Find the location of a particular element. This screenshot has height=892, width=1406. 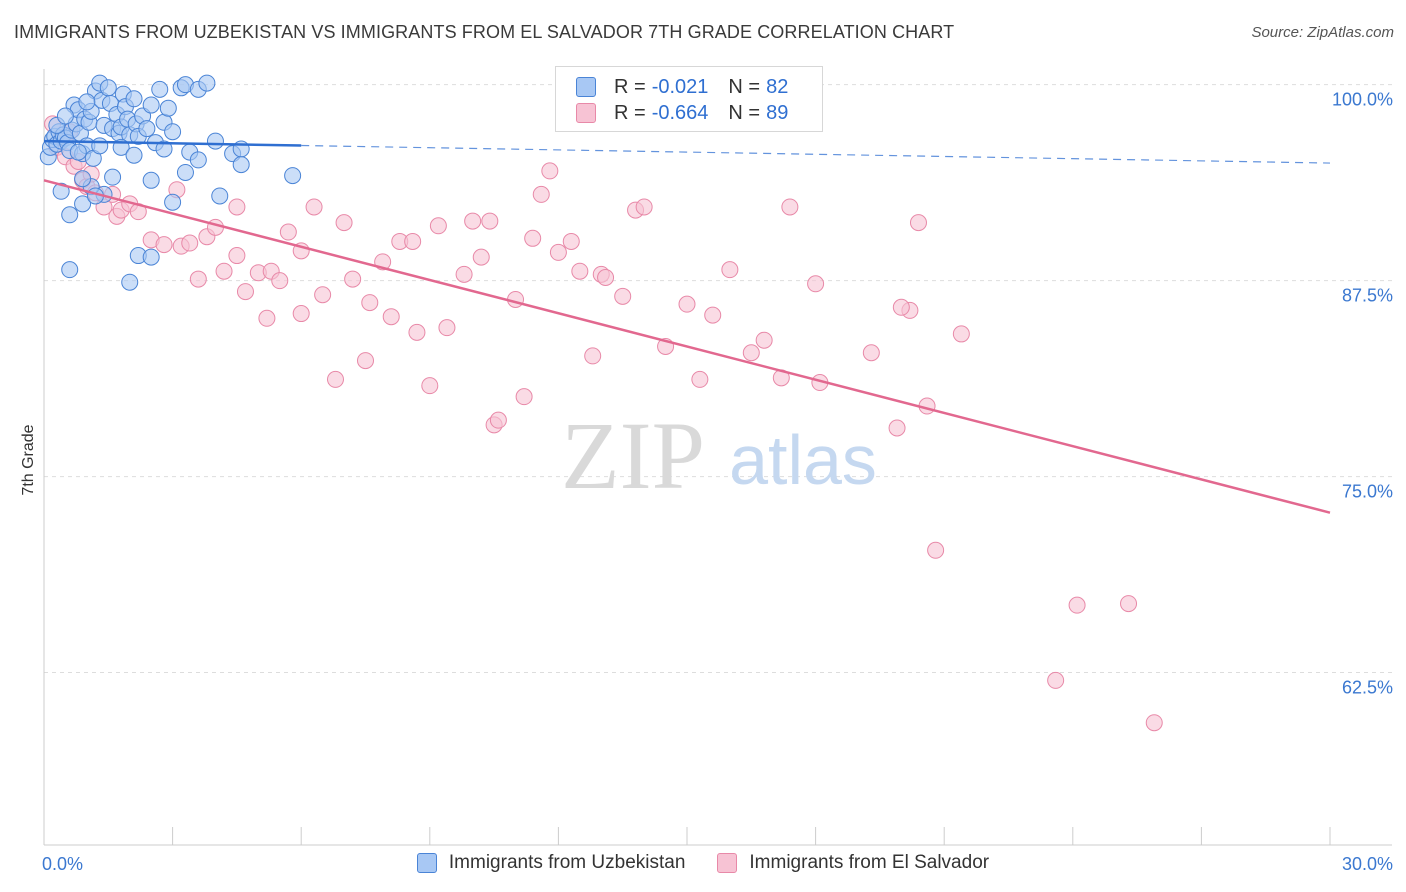

watermark-zip: ZIP is located at coordinates (633, 455).